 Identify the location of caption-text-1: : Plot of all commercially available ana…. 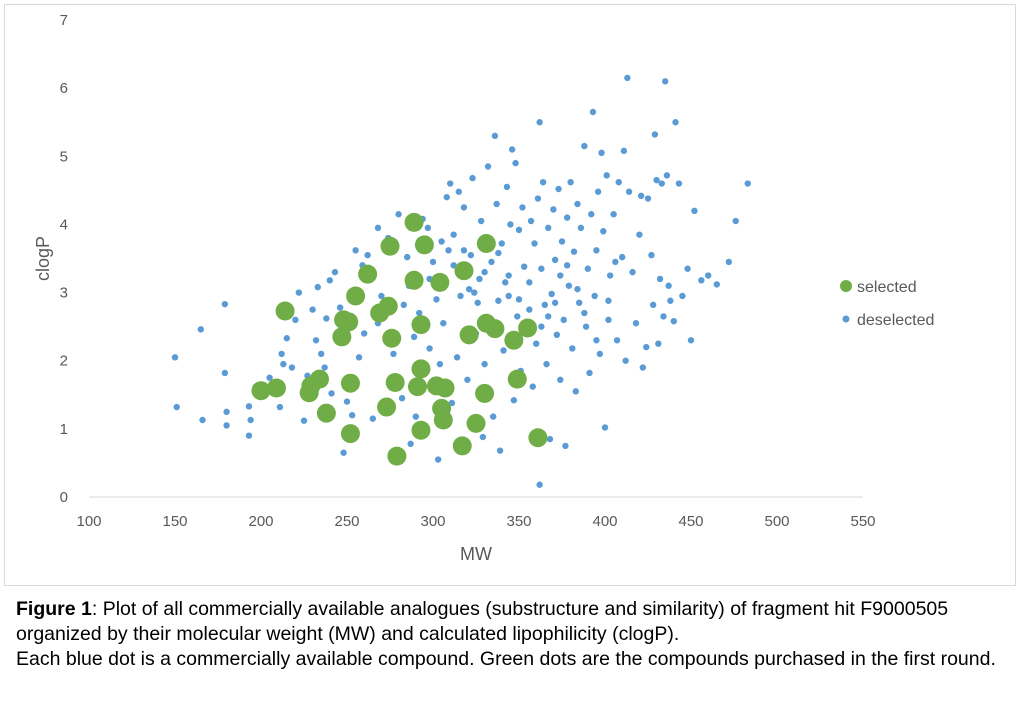
(482, 621).